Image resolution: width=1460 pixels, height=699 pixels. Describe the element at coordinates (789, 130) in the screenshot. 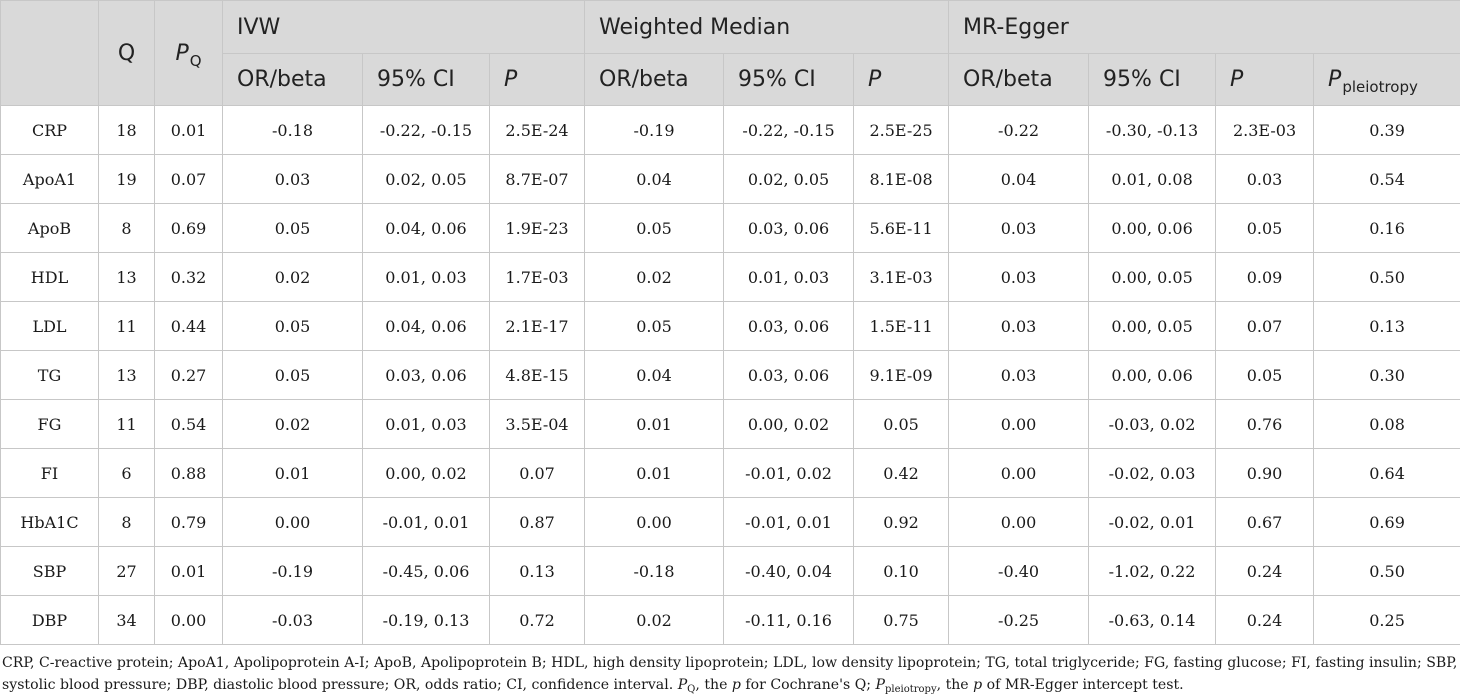

I see `wm-ci-cell: -0.22, -0.15` at that location.